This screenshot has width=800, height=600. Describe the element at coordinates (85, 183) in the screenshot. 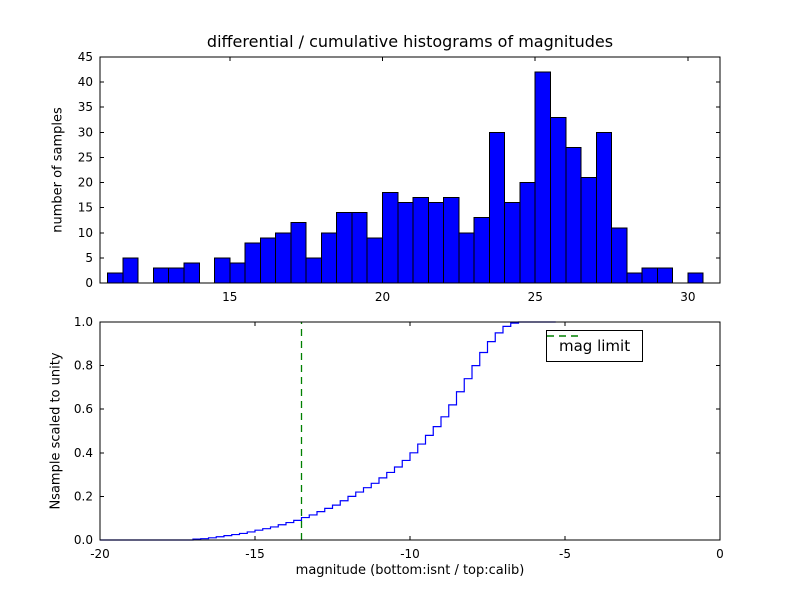

I see `y-tick-label: 20` at that location.